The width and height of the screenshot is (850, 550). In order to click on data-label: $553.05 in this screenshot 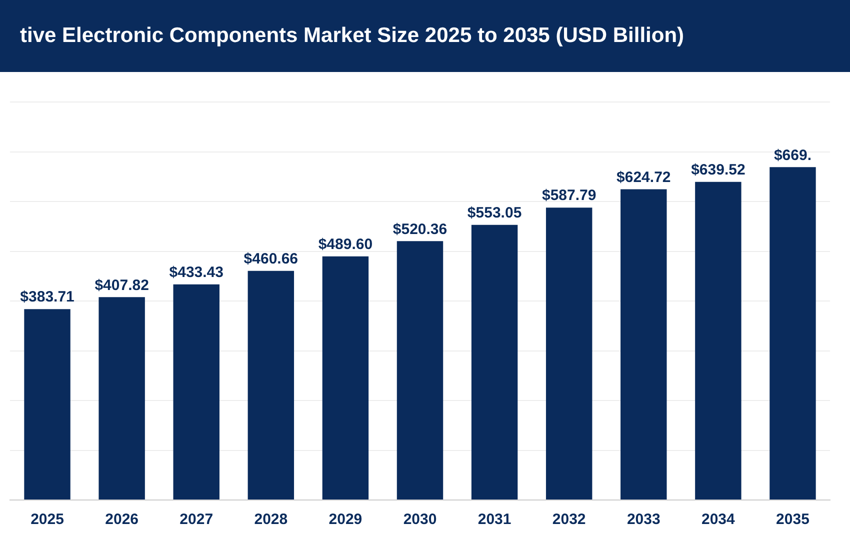, I will do `click(494, 213)`.